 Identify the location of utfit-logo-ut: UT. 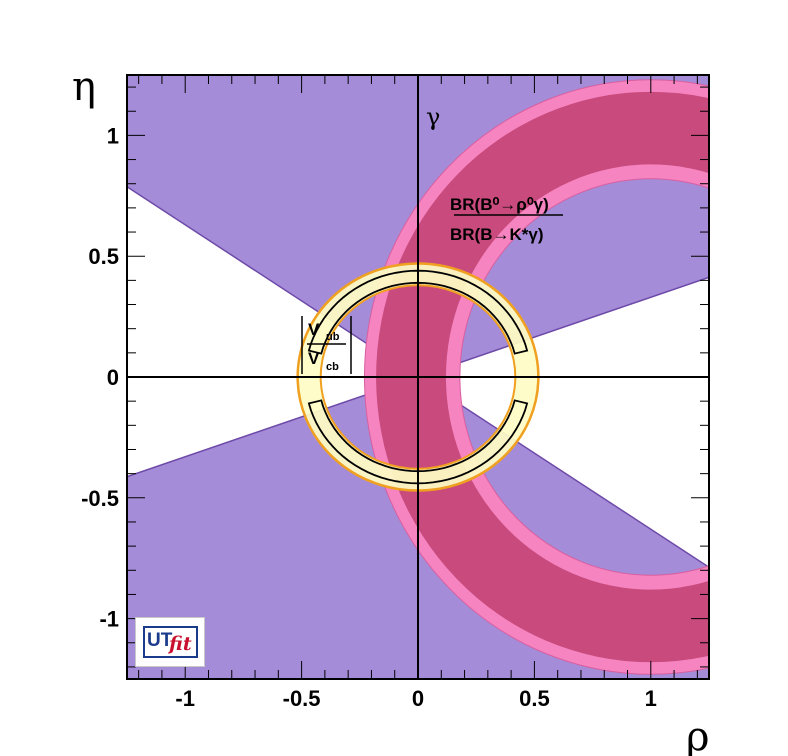
(160, 640).